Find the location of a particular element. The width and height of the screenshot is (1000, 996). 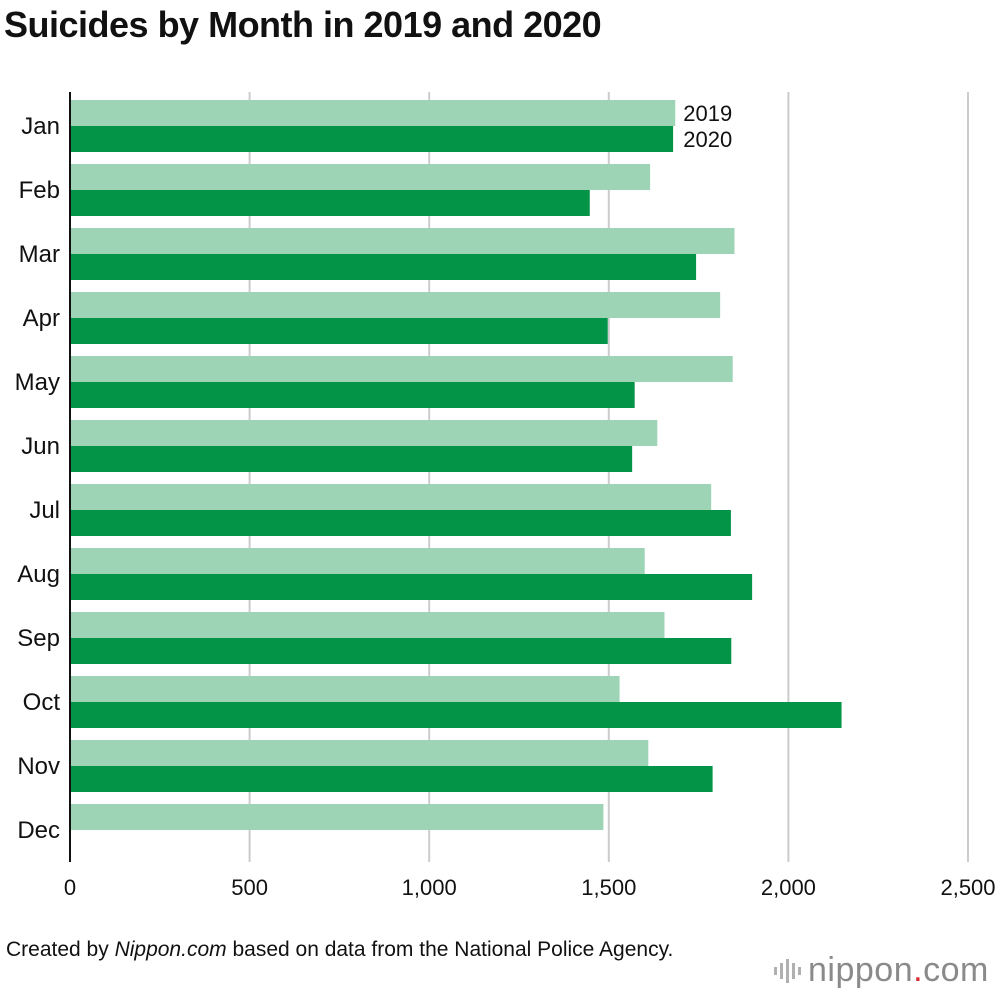

category-label: Mar is located at coordinates (39, 254).